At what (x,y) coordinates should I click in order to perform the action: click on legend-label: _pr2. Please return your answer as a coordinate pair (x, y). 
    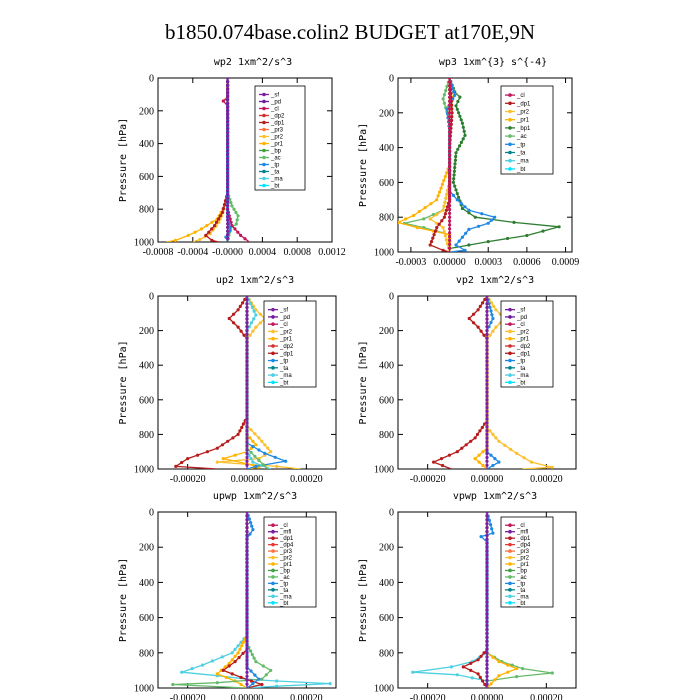
    Looking at the image, I should click on (523, 113).